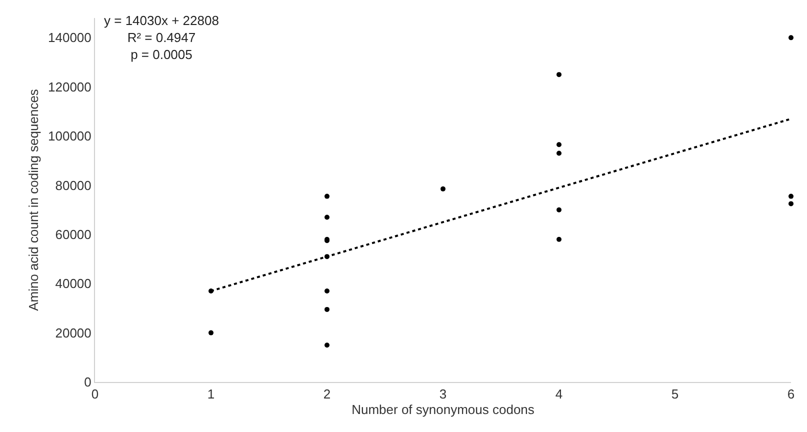  Describe the element at coordinates (73, 234) in the screenshot. I see `y-tick-label: 60000` at that location.